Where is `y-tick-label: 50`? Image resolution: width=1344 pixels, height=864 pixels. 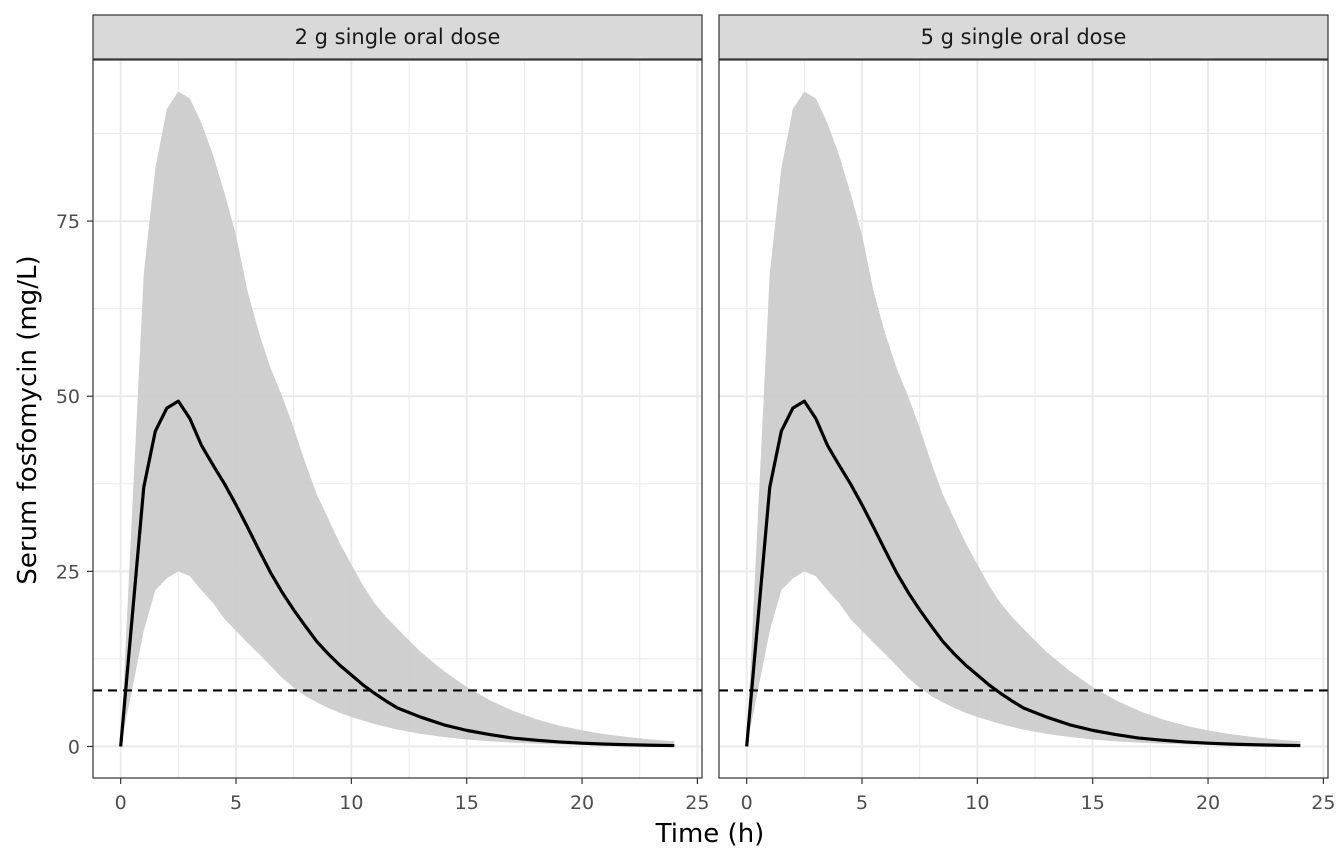 y-tick-label: 50 is located at coordinates (68, 397).